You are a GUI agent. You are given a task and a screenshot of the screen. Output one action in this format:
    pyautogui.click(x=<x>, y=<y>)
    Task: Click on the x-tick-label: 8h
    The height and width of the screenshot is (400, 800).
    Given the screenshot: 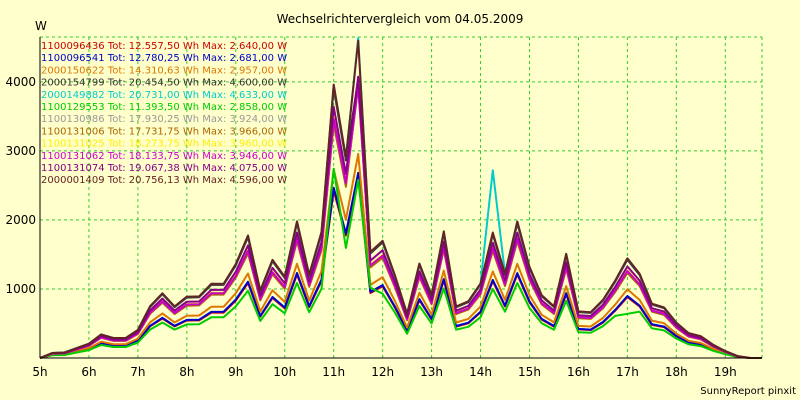 What is the action you would take?
    pyautogui.click(x=186, y=372)
    